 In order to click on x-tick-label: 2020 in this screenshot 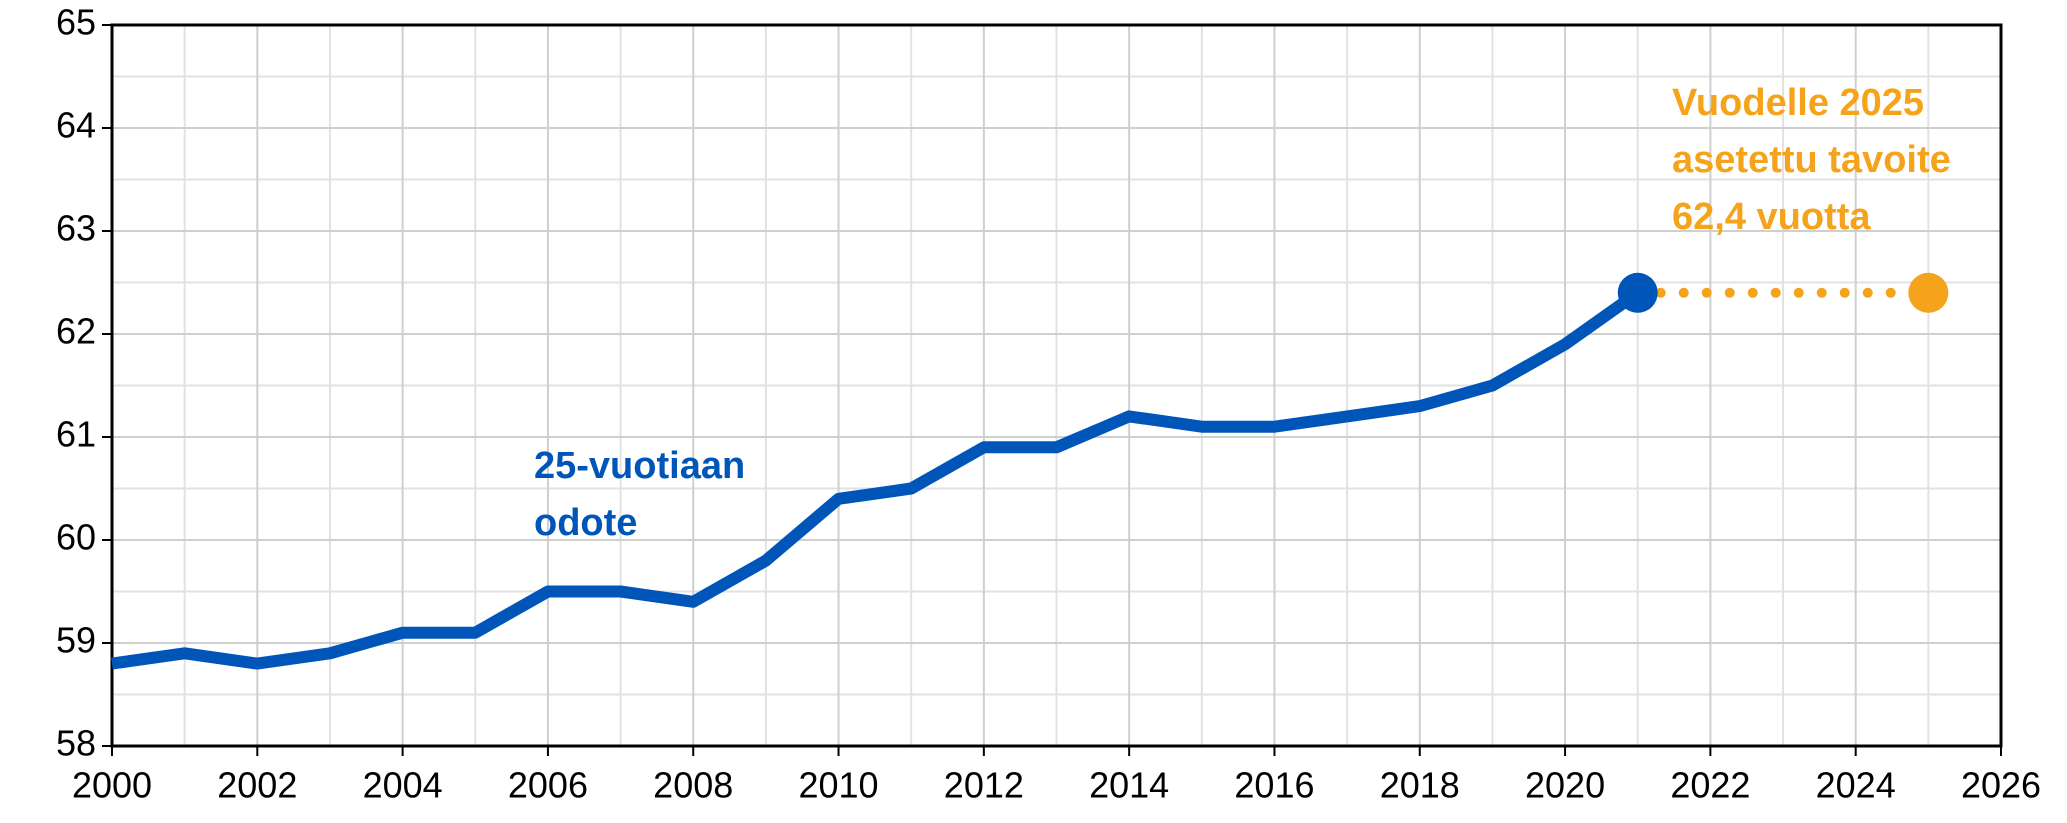, I will do `click(1565, 785)`.